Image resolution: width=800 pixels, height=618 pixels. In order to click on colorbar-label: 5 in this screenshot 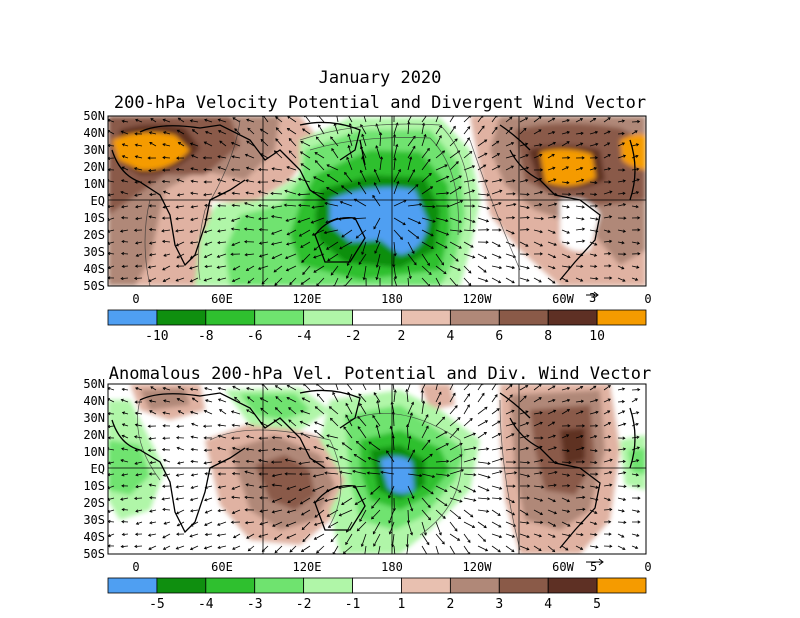, I will do `click(597, 604)`.